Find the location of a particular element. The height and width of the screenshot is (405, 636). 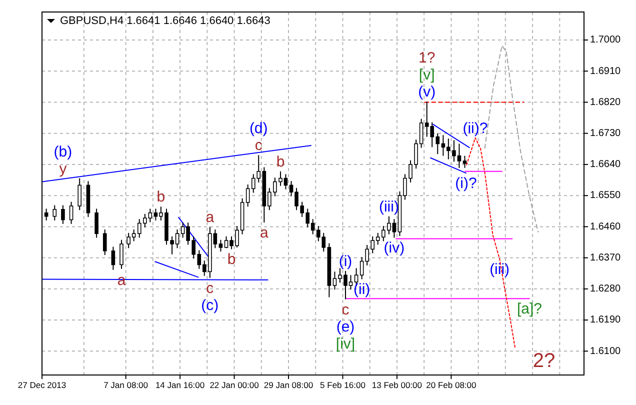

y-tick-label: 1.6730 is located at coordinates (606, 133).